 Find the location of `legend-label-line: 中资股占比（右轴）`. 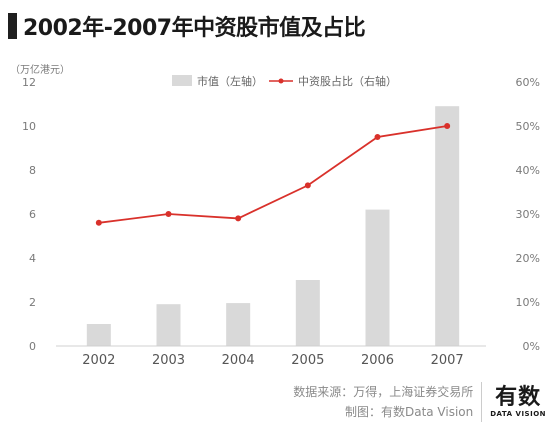

legend-label-line: 中资股占比（右轴） is located at coordinates (347, 81).